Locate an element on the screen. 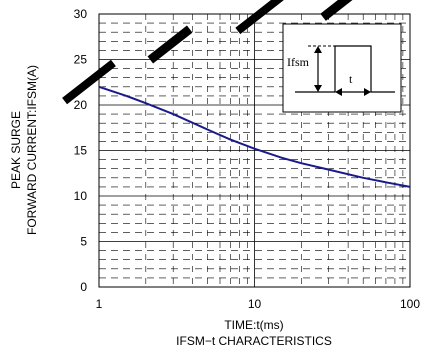 This screenshot has height=352, width=427. inset-box is located at coordinates (342, 68).